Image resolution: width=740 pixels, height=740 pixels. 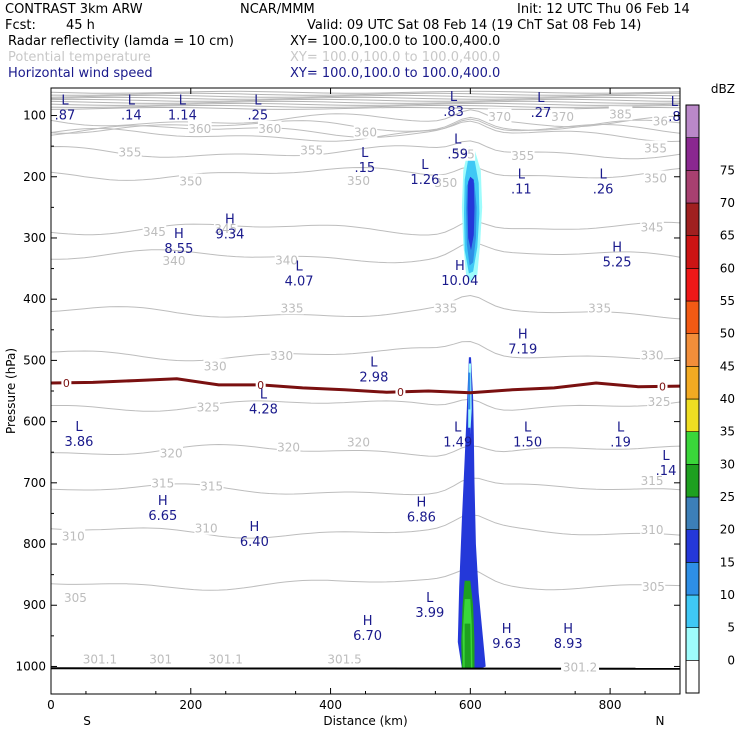 I want to click on wind-extremum-value: .27, so click(x=541, y=113).